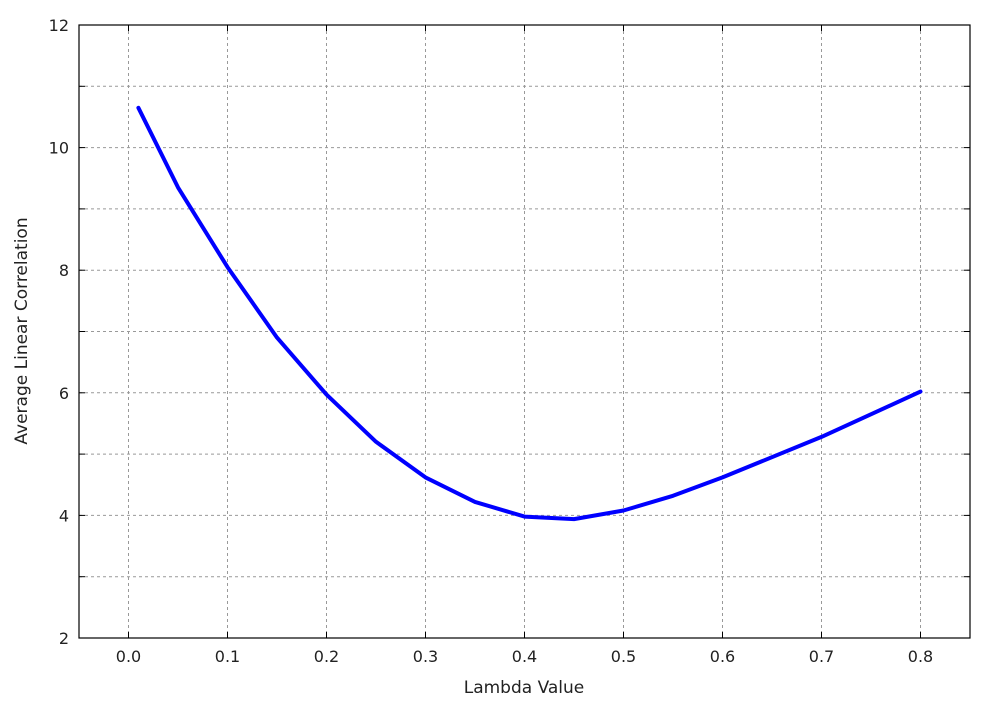  Describe the element at coordinates (64, 393) in the screenshot. I see `y-tick-label: 6` at that location.